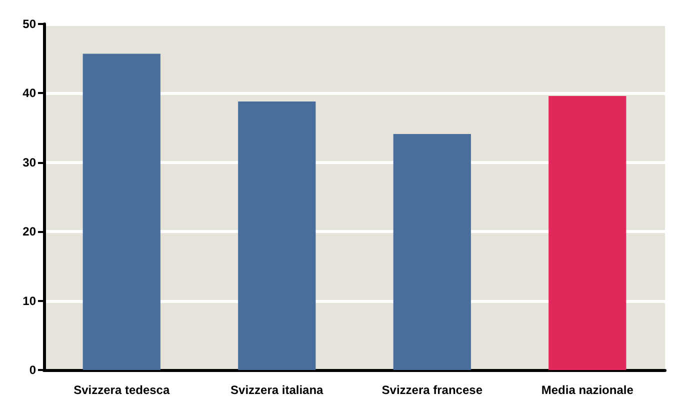 Image resolution: width=677 pixels, height=412 pixels. I want to click on y-tick-label: 10, so click(29, 301).